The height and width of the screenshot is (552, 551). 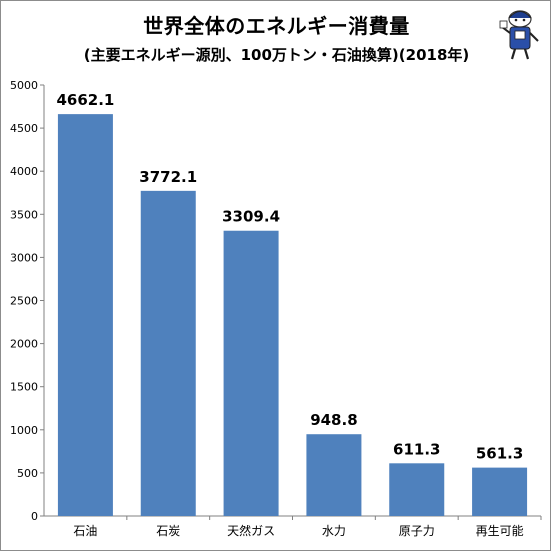 What do you see at coordinates (334, 531) in the screenshot?
I see `category-label: 水力` at bounding box center [334, 531].